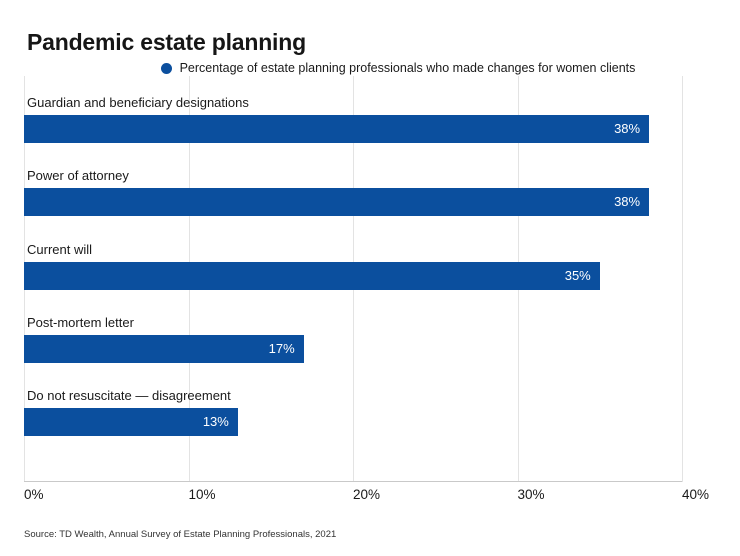  What do you see at coordinates (131, 422) in the screenshot?
I see `bar: 13%` at bounding box center [131, 422].